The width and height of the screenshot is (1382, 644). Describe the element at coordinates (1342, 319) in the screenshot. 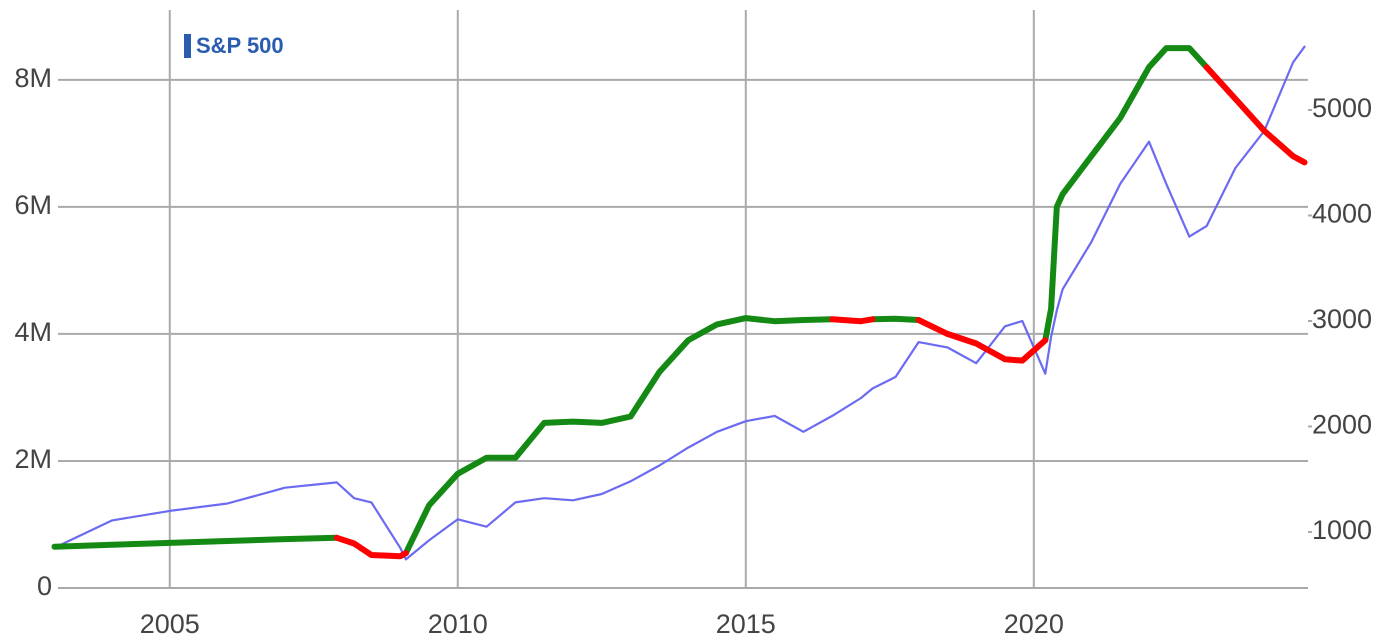

I see `y2-tick-label: 3000` at that location.